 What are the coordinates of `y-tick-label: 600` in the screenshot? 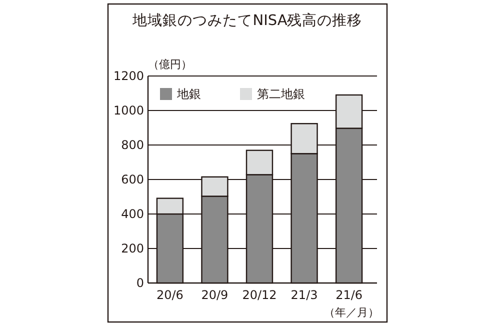 It's located at (132, 179).